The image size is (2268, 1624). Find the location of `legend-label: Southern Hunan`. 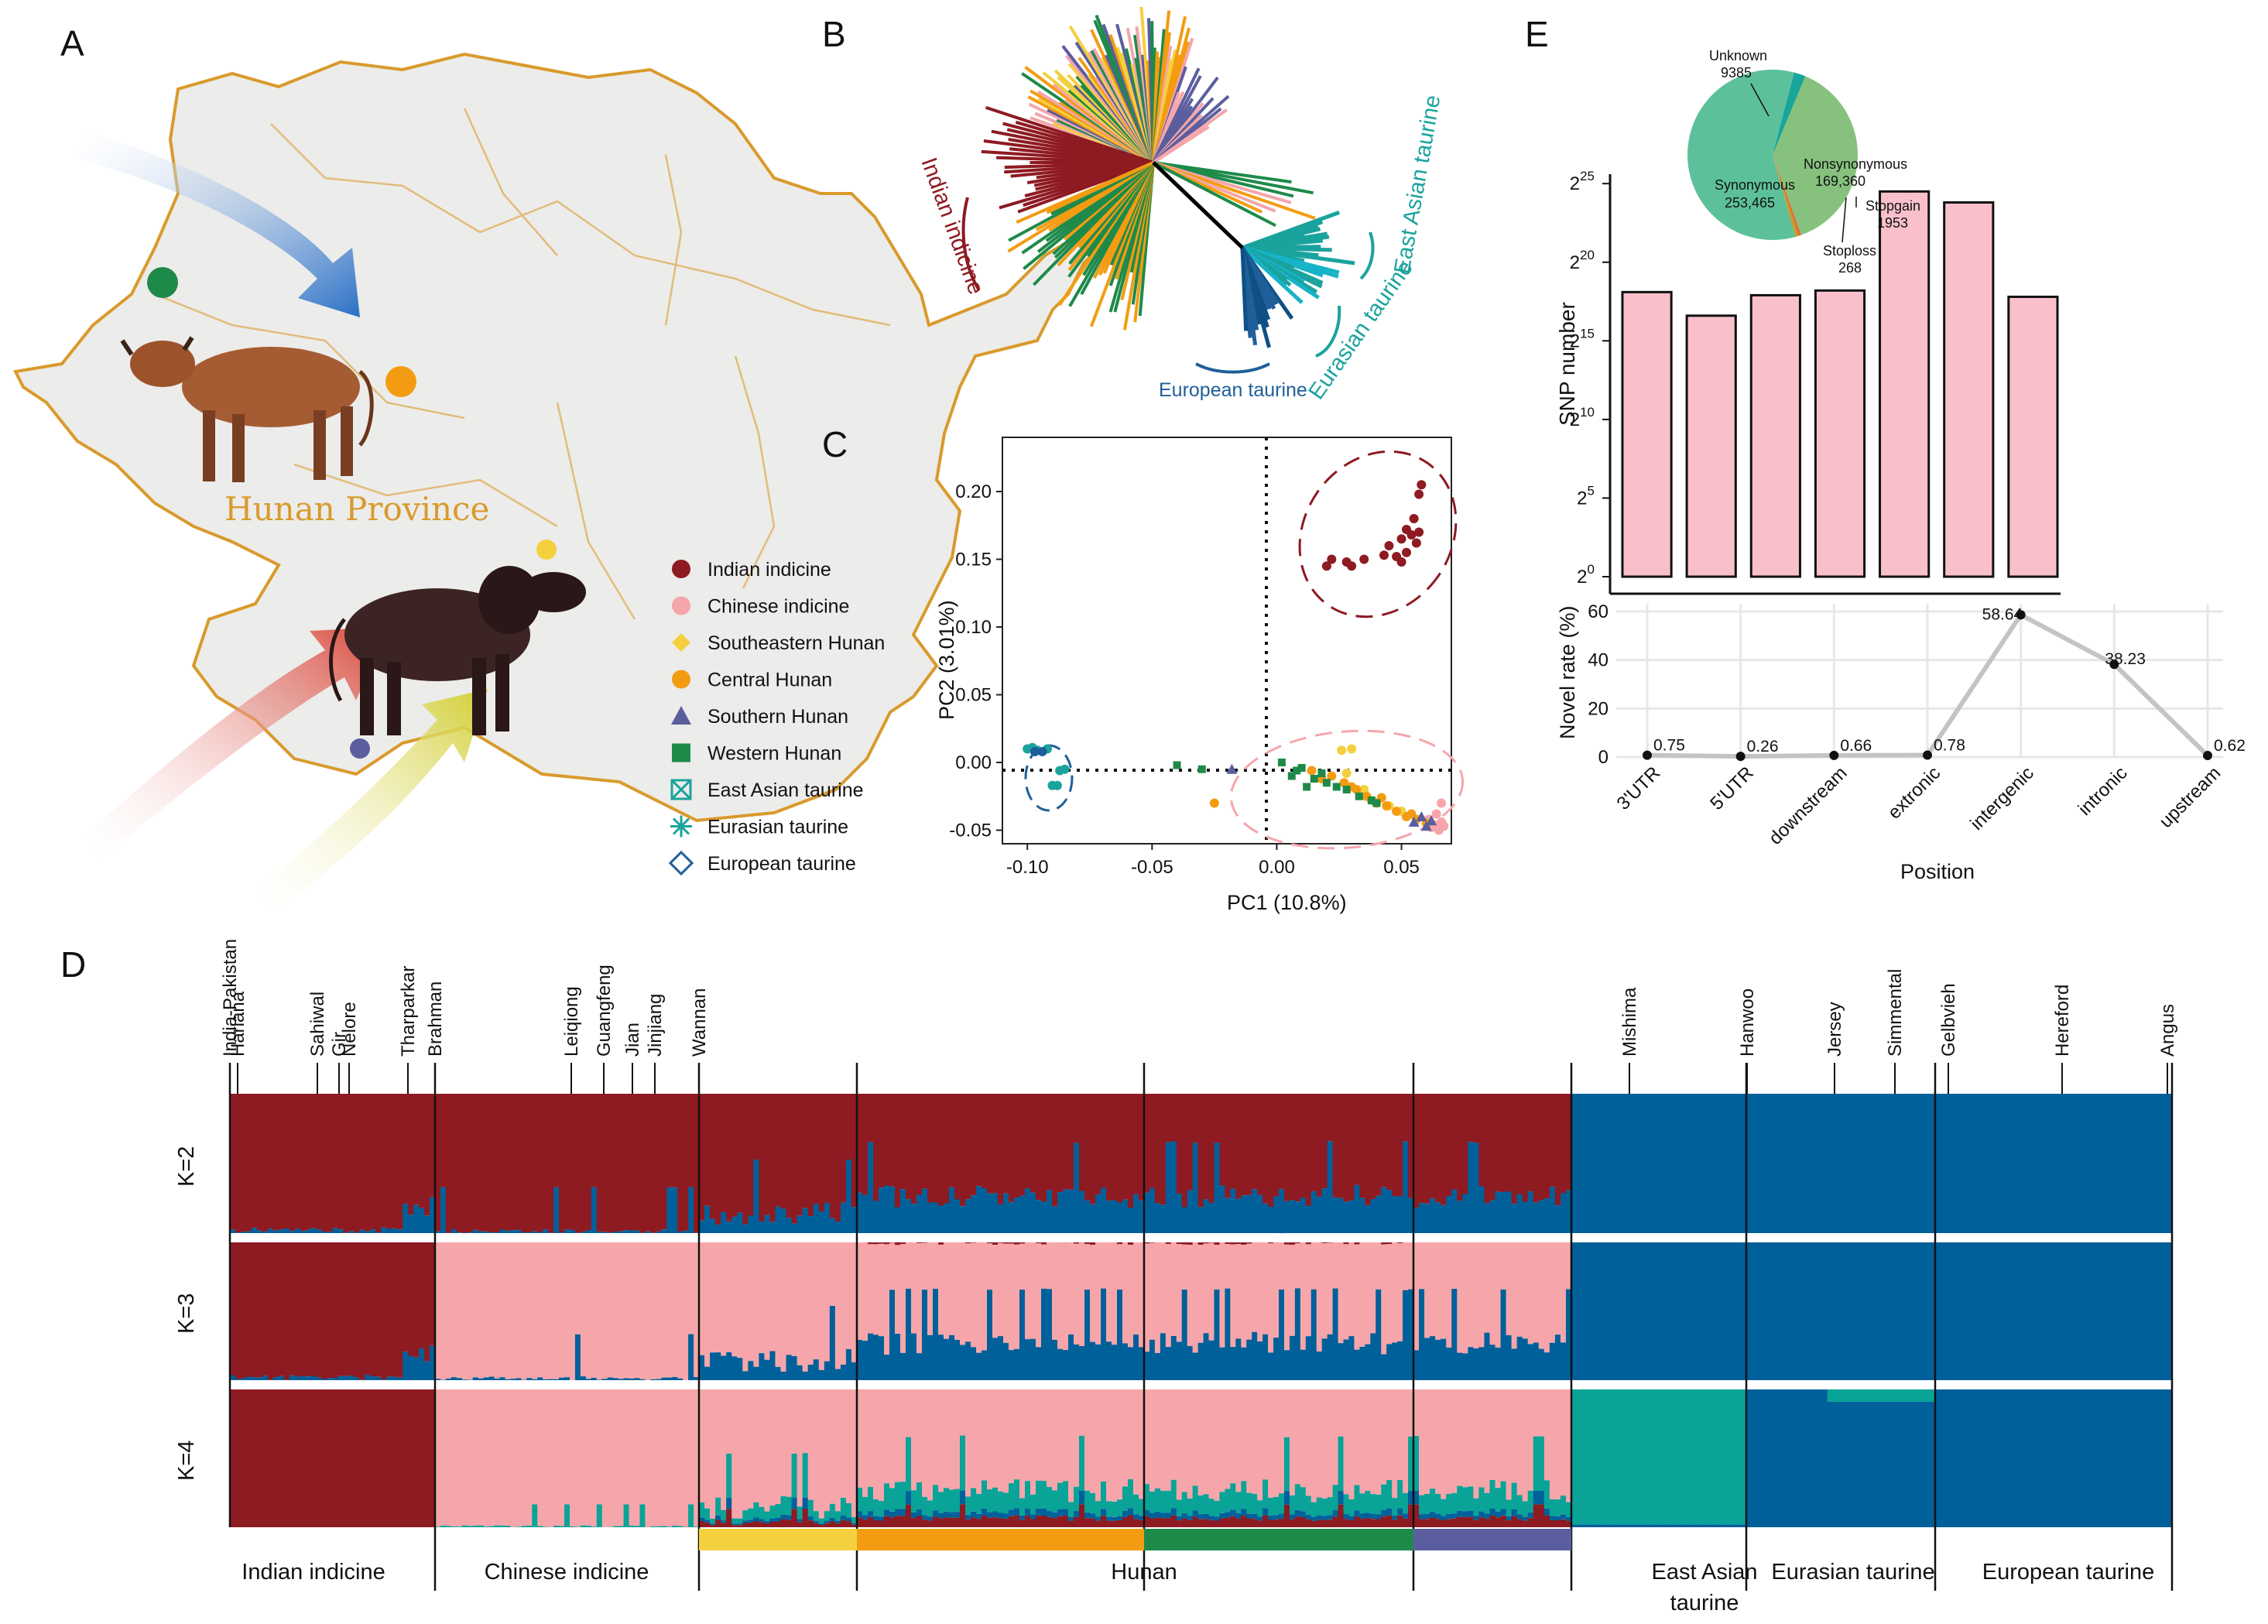

legend-label: Southern Hunan is located at coordinates (777, 717).